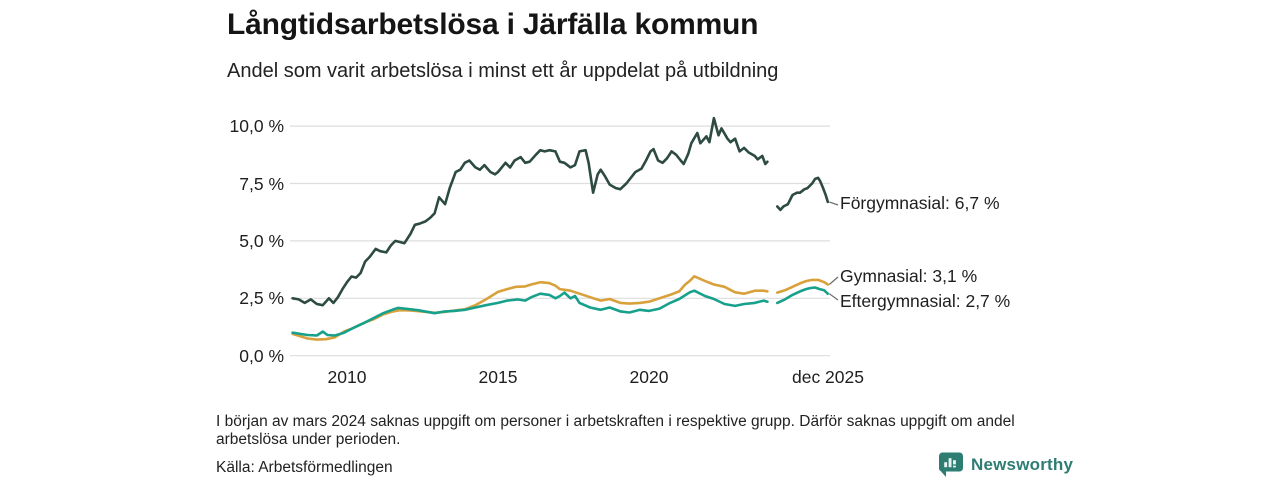 This screenshot has width=1280, height=480. I want to click on series-label-eftergymnasial: Eftergymnasial: 2,7 %, so click(925, 301).